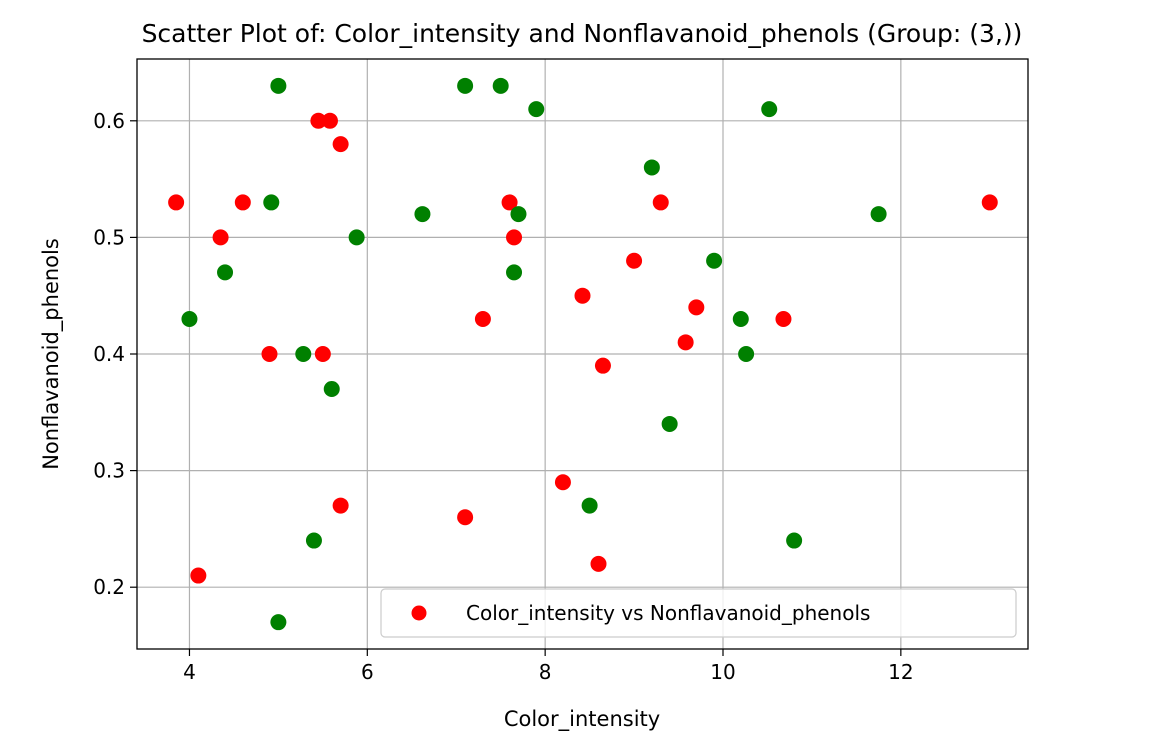 Image resolution: width=1164 pixels, height=751 pixels. I want to click on legend: Color_intensity vs Nonflavanoid_phenols, so click(698, 613).